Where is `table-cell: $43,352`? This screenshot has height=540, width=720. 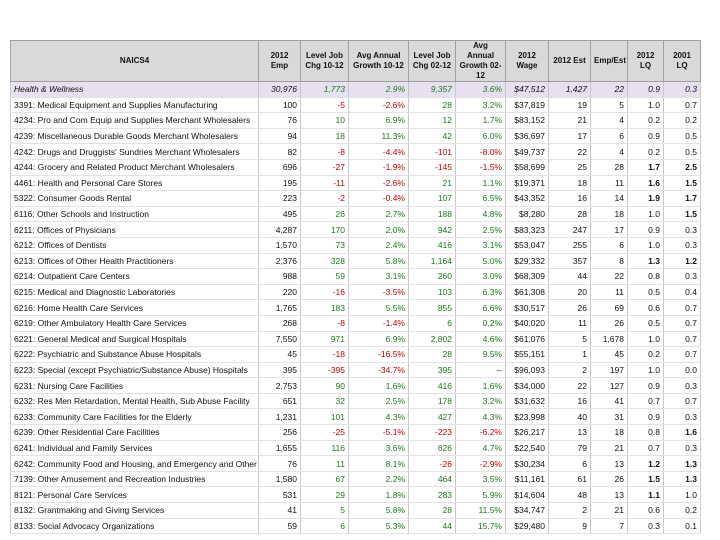 table-cell: $43,352 is located at coordinates (527, 198).